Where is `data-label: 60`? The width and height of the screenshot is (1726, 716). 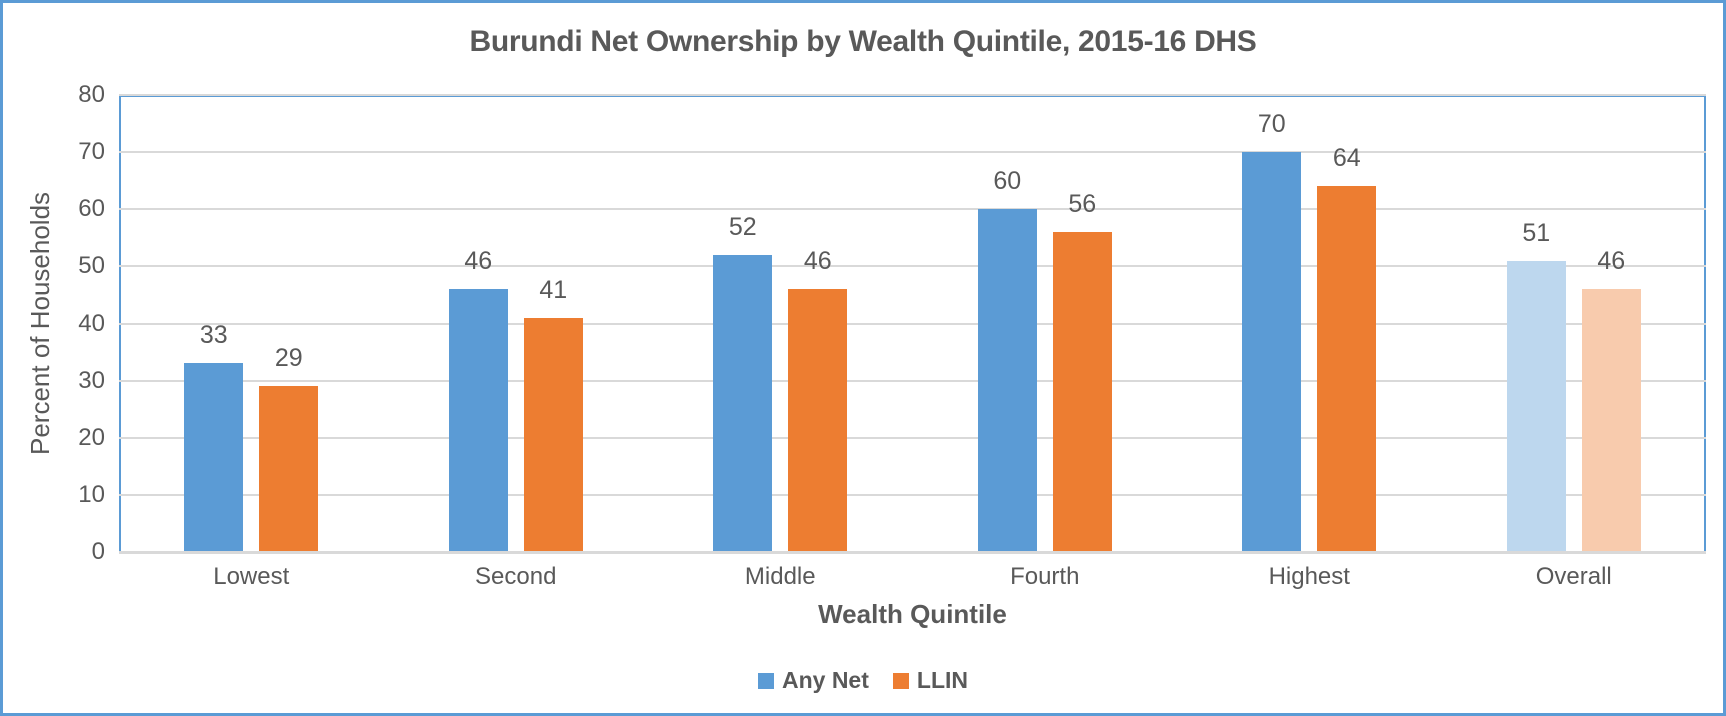
data-label: 60 is located at coordinates (1007, 181).